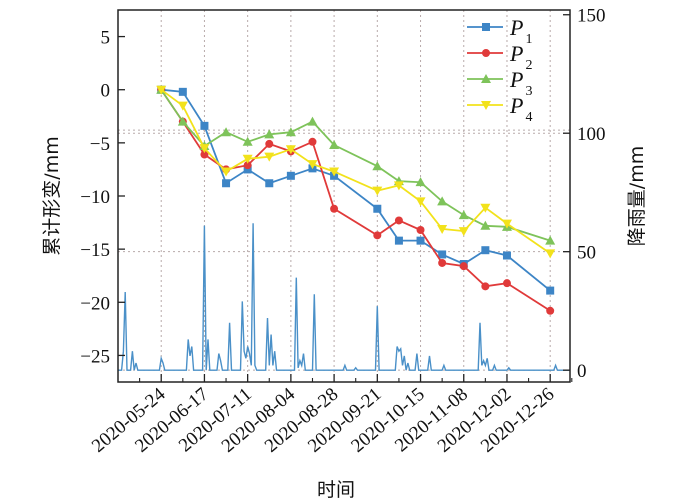  Describe the element at coordinates (336, 490) in the screenshot. I see `x-axis-title: 时间` at that location.